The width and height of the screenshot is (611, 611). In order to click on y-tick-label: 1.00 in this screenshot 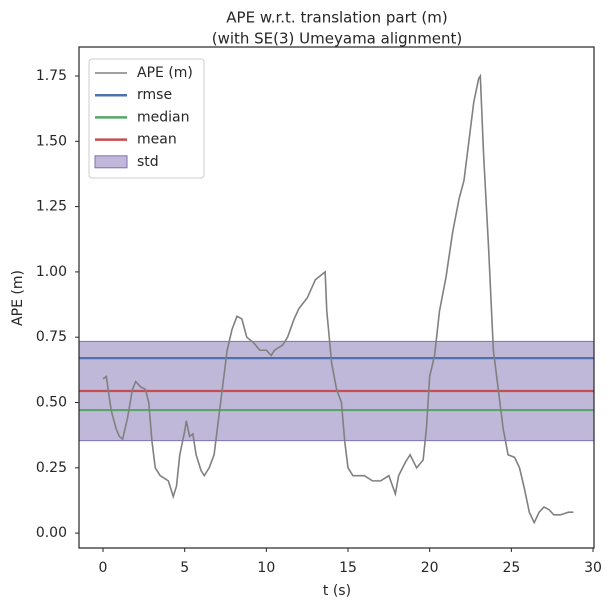, I will do `click(51, 272)`.